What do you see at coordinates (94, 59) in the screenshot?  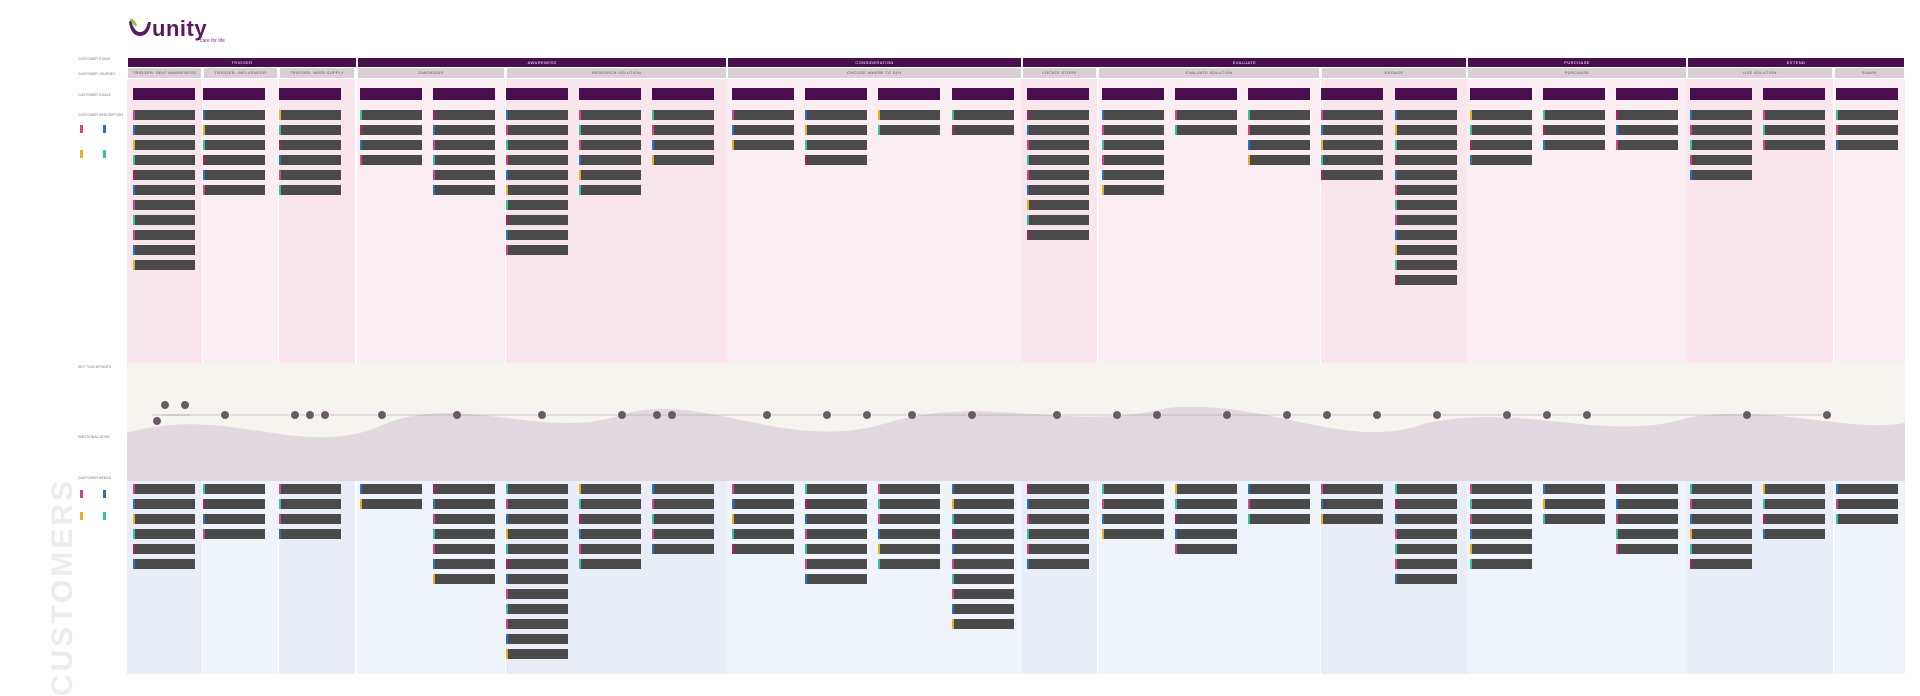 I see `row-label-stage: CUSTOMER STAGE` at bounding box center [94, 59].